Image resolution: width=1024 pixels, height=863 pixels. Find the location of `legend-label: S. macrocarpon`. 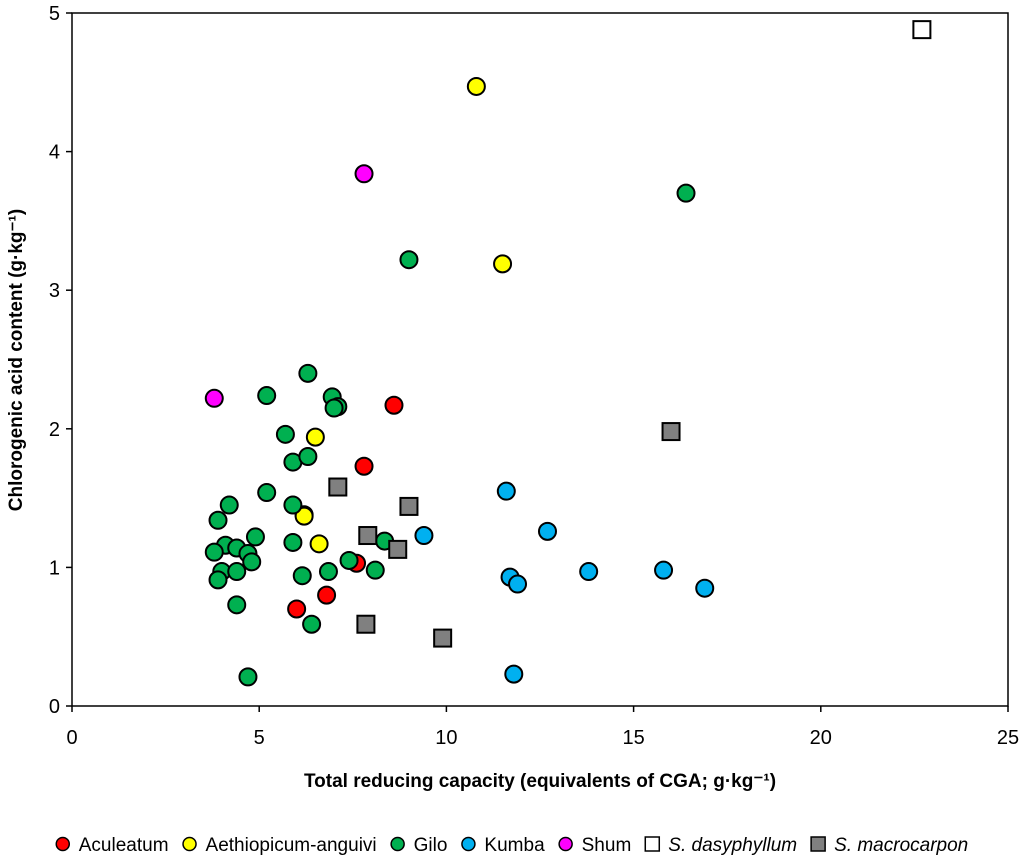

legend-label: S. macrocarpon is located at coordinates (901, 845).